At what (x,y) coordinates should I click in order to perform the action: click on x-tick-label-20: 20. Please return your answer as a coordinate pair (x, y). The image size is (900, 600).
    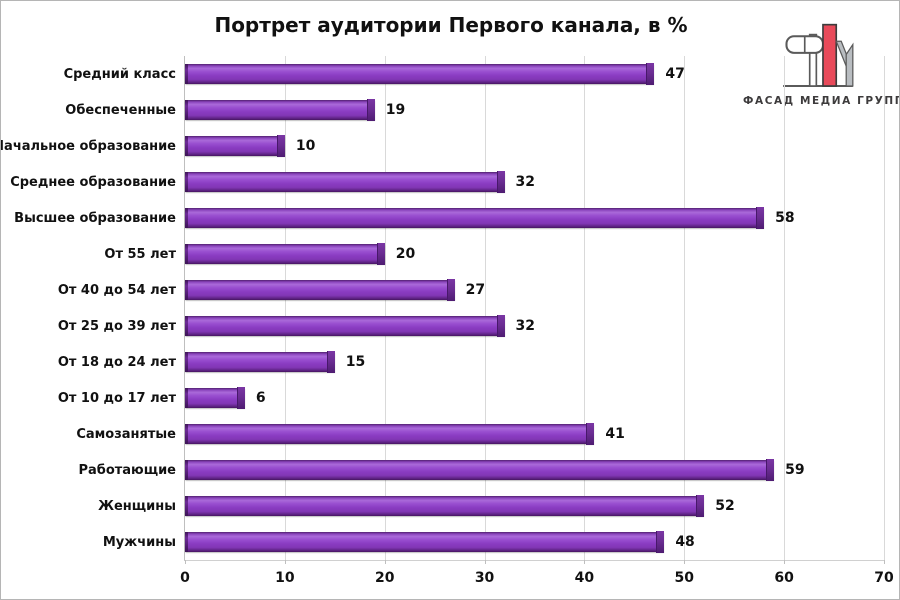
    Looking at the image, I should click on (384, 578).